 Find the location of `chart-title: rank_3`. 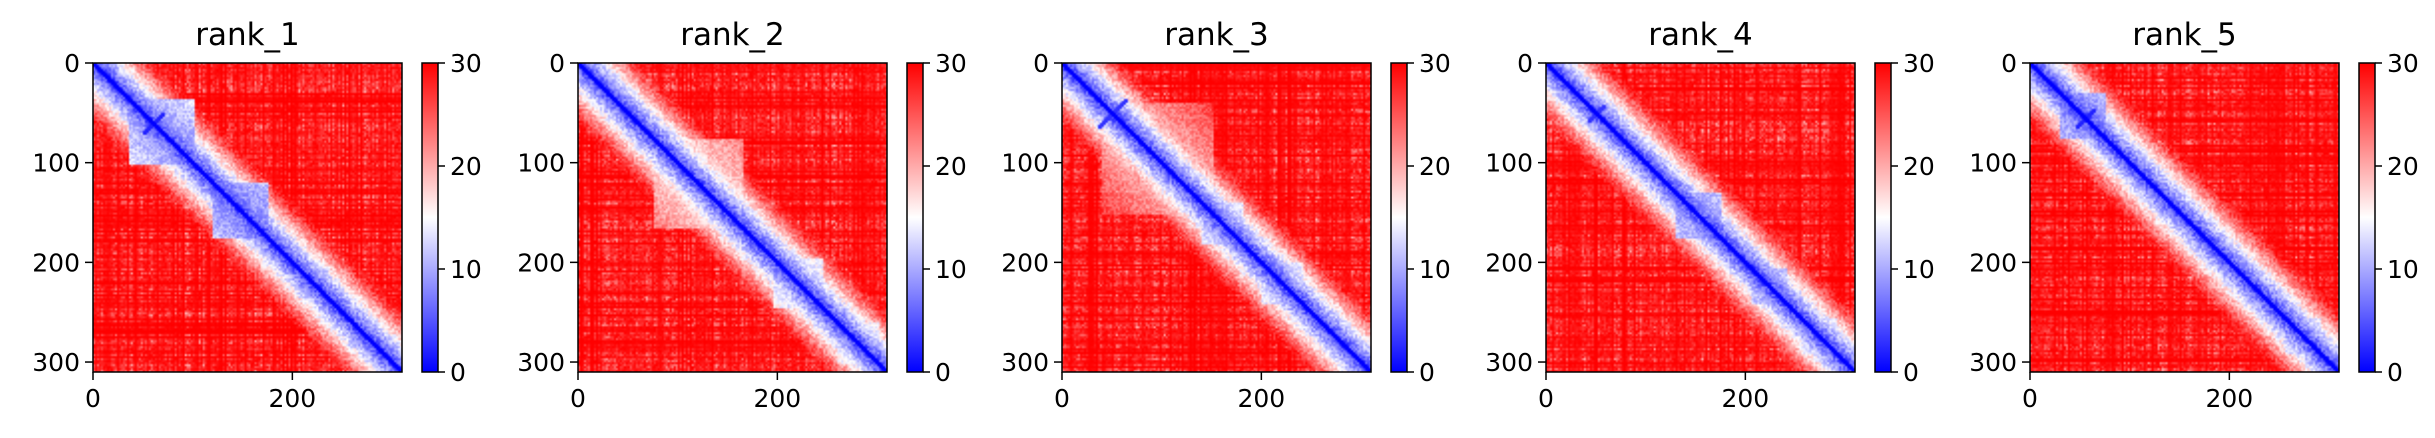

chart-title: rank_3 is located at coordinates (1216, 35).